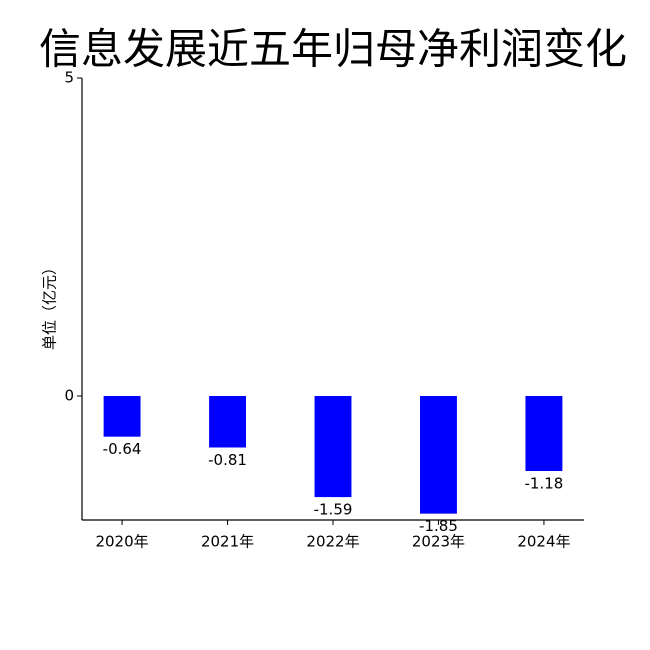  What do you see at coordinates (543, 542) in the screenshot?
I see `x-tick-label: 2024年` at bounding box center [543, 542].